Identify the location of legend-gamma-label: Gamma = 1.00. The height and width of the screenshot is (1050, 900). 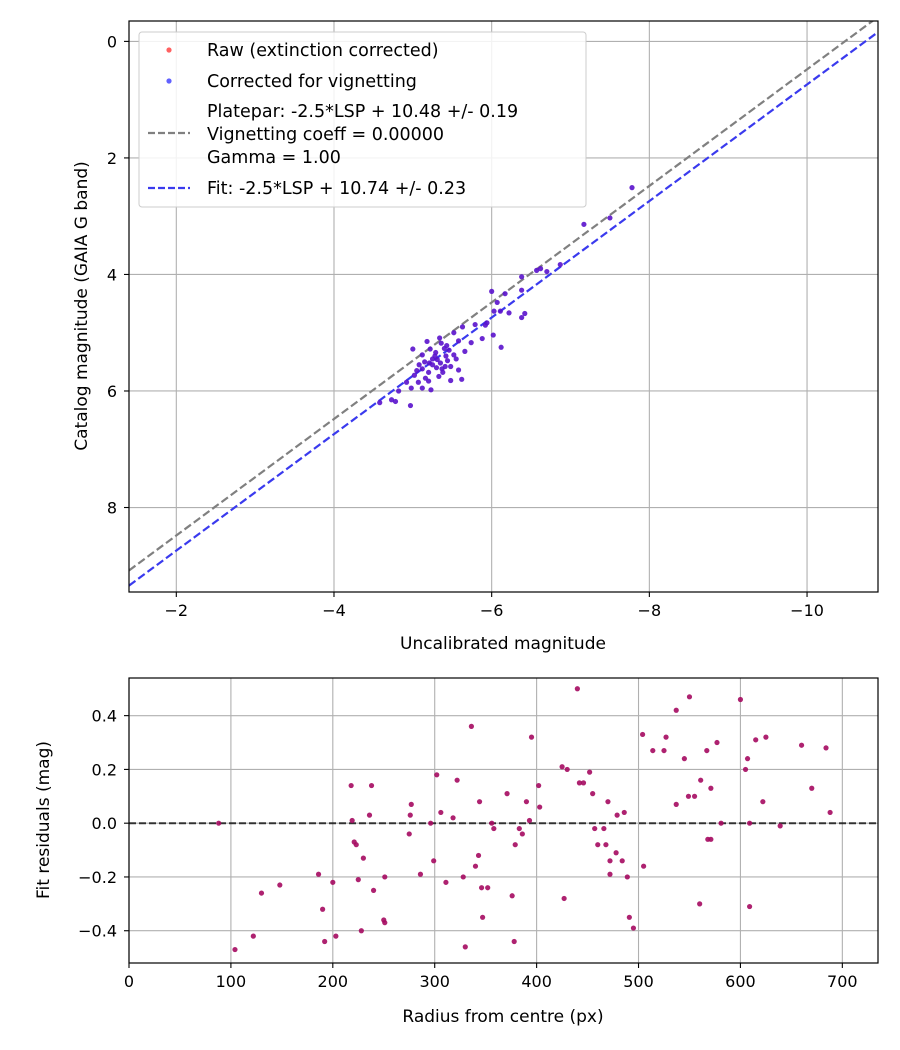
(274, 158).